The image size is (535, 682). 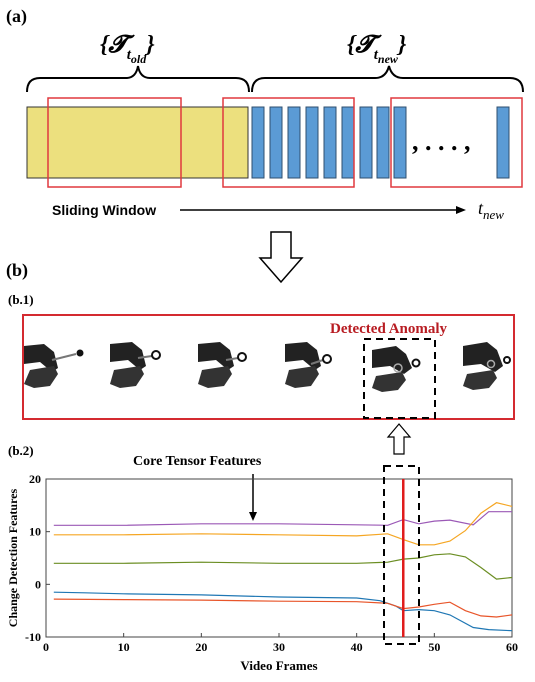 I want to click on core-tensor-arrowhead, so click(x=253, y=516).